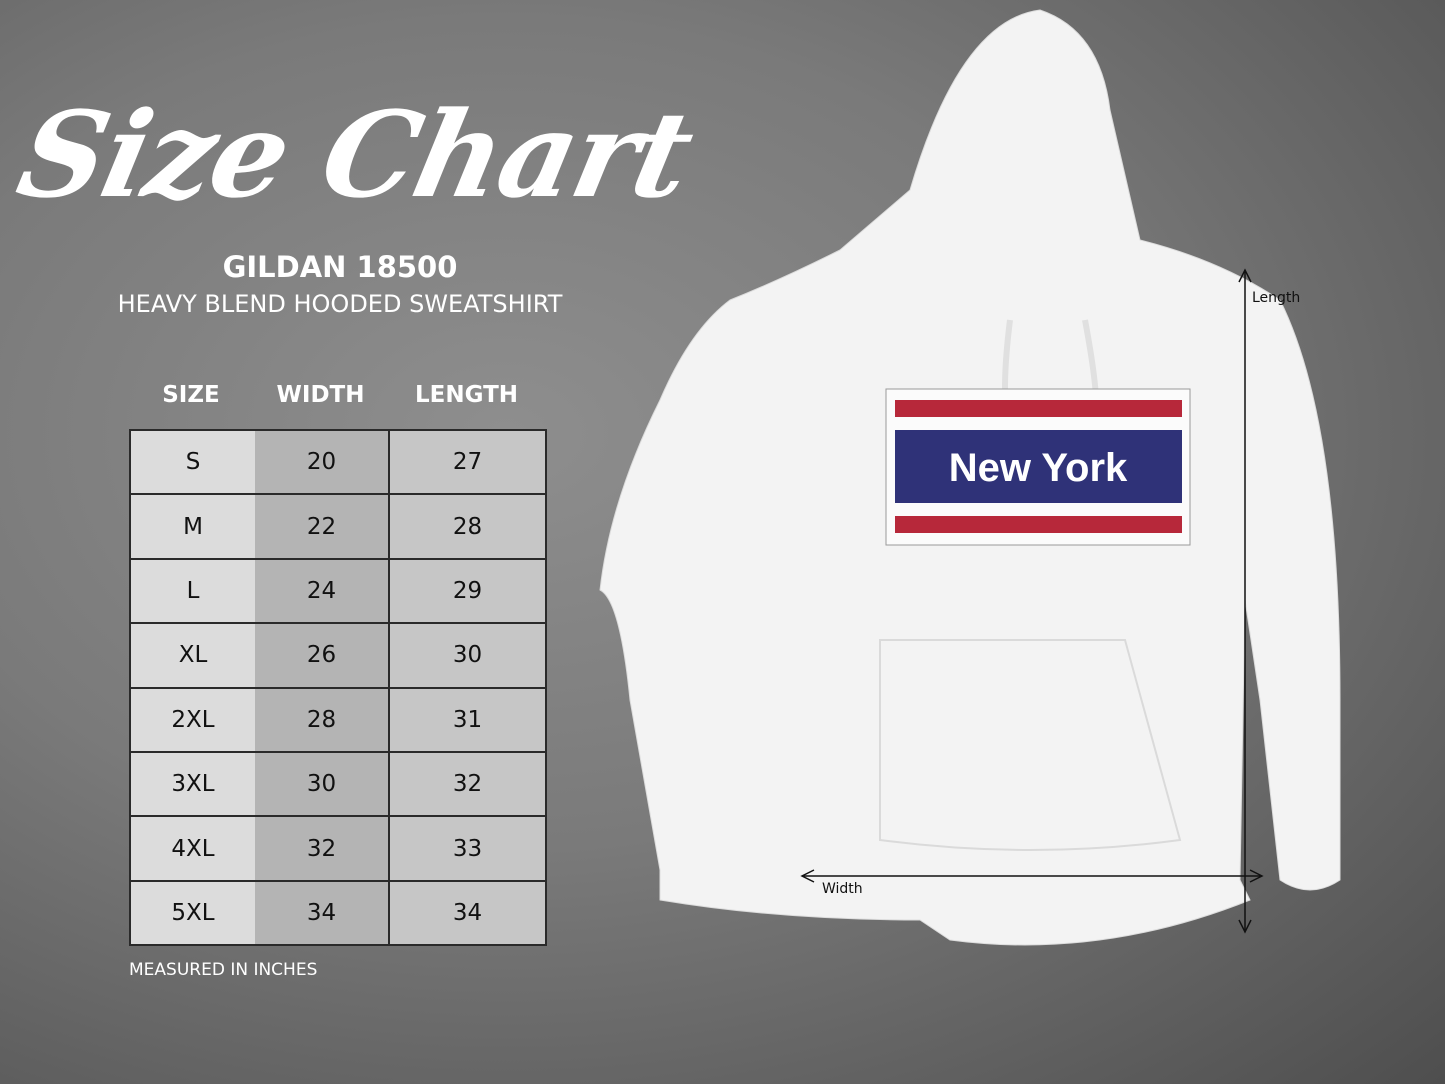 This screenshot has width=1445, height=1084. I want to click on table-row: S 20 27, so click(338, 462).